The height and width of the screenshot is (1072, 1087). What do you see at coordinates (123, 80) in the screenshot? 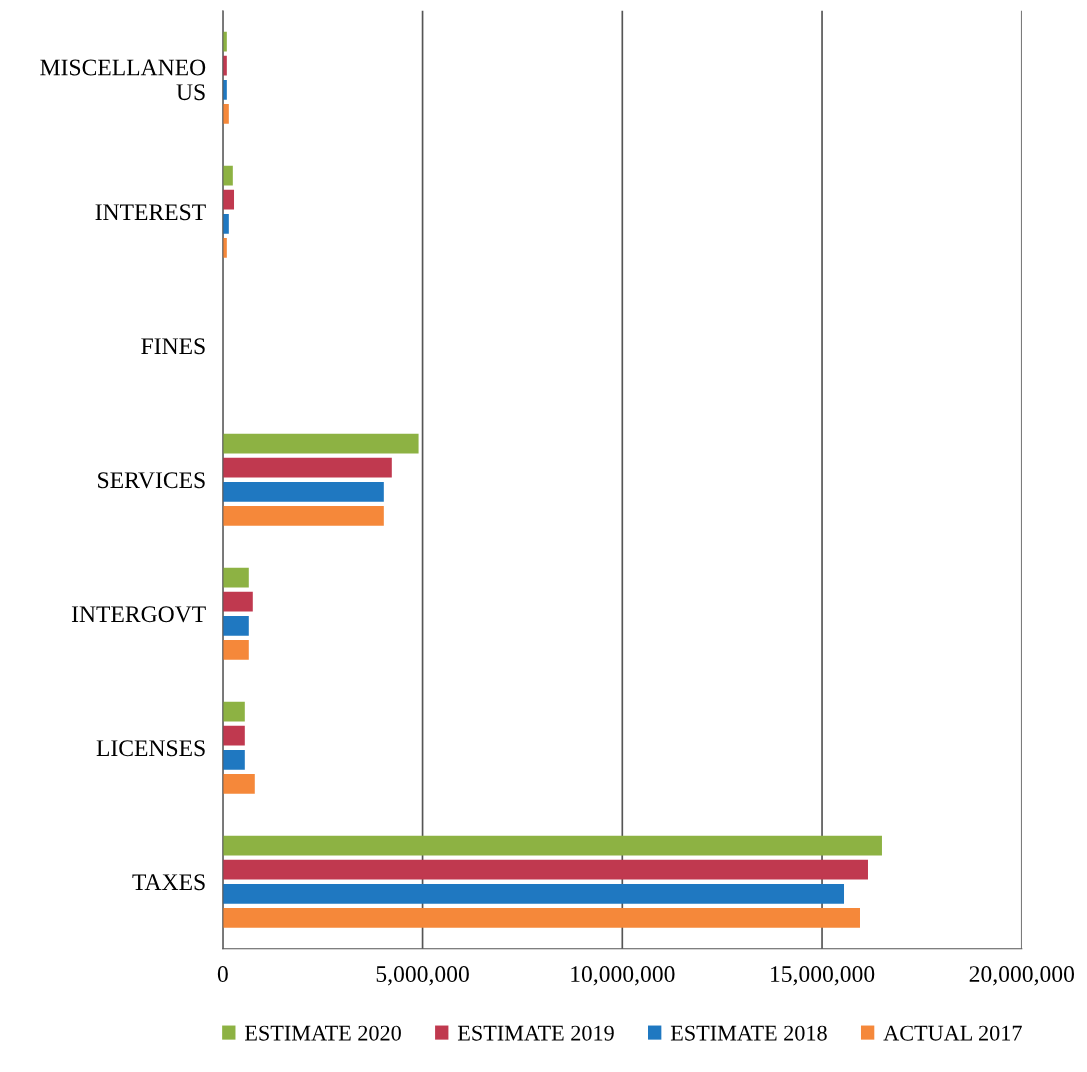
I see `y-tick-label: MISCELLANEO US` at bounding box center [123, 80].